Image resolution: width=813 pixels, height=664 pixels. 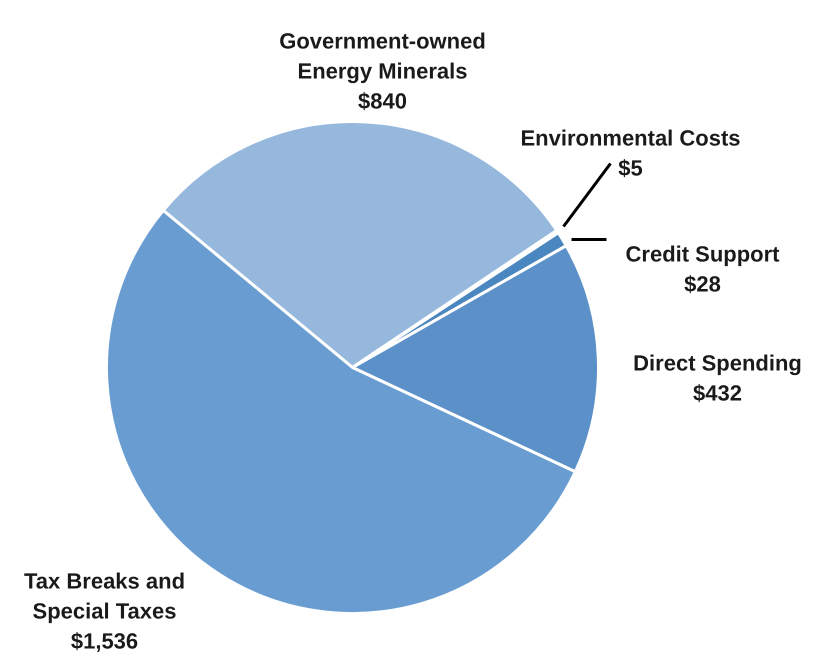 What do you see at coordinates (702, 284) in the screenshot?
I see `data-label: $28` at bounding box center [702, 284].